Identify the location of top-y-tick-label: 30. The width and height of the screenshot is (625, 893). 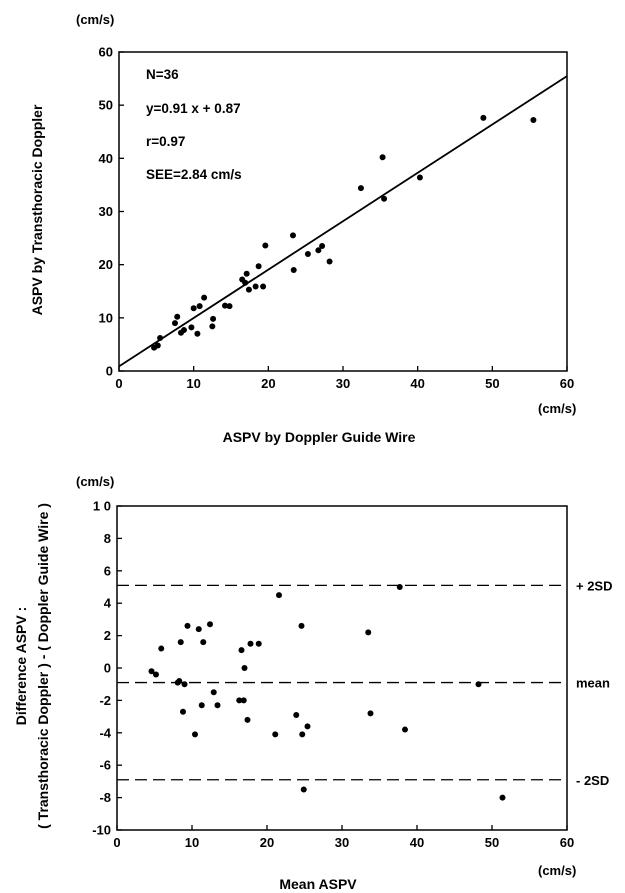
(106, 211).